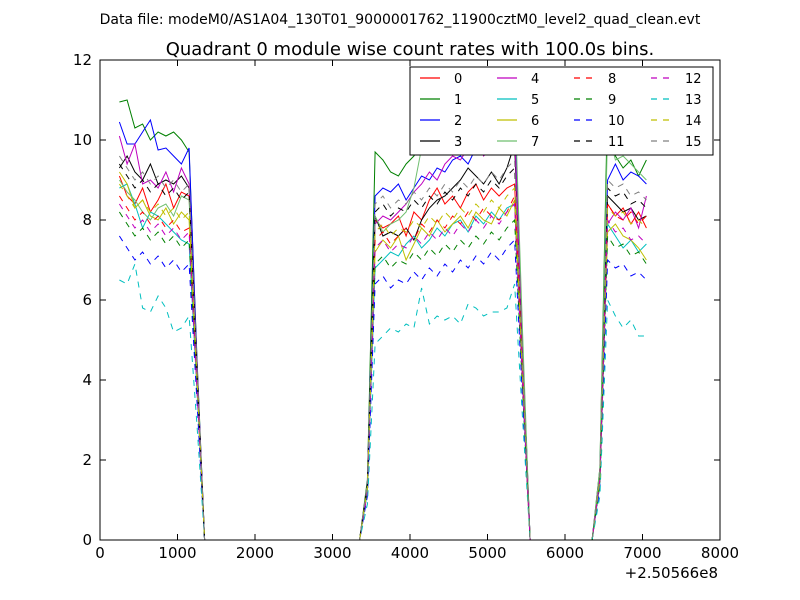  What do you see at coordinates (458, 142) in the screenshot?
I see `legend-label-3: 3` at bounding box center [458, 142].